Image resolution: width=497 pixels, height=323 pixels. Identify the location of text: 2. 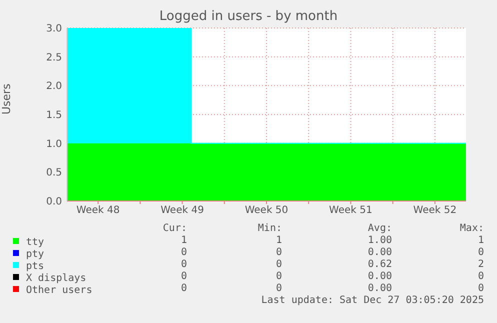
(481, 264).